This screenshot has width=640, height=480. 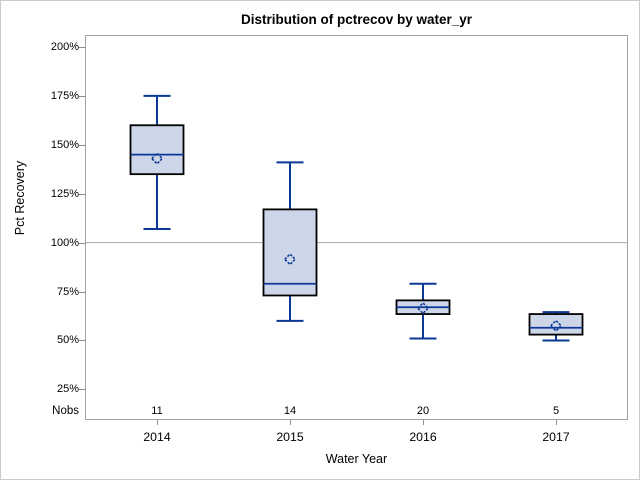 I want to click on y-tick-label: 100%, so click(x=64, y=242).